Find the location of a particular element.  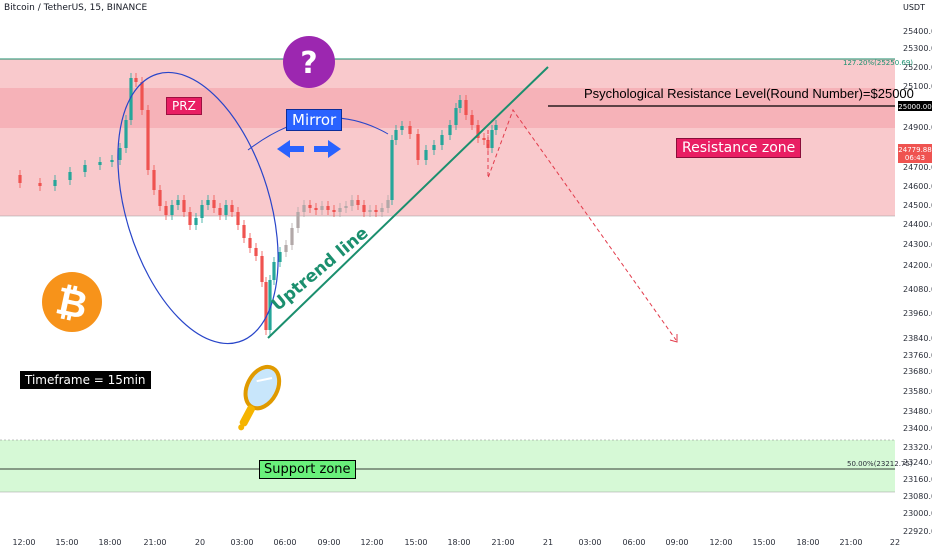

bitcoin-icon: ₿ is located at coordinates (72, 302).